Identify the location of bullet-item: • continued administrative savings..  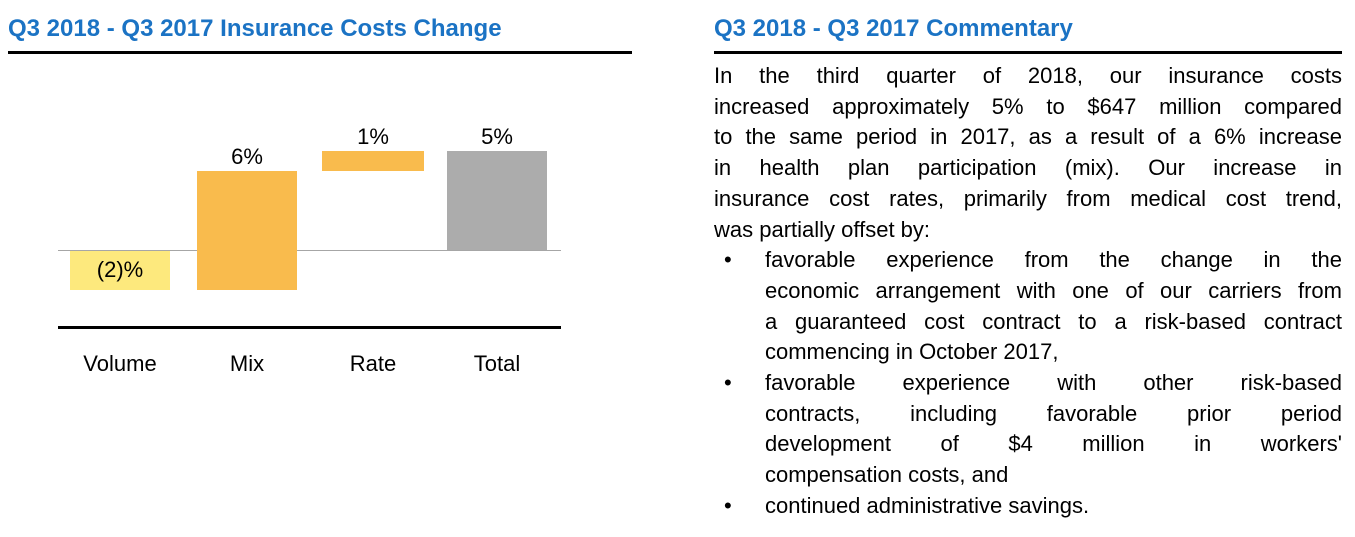
(1028, 506).